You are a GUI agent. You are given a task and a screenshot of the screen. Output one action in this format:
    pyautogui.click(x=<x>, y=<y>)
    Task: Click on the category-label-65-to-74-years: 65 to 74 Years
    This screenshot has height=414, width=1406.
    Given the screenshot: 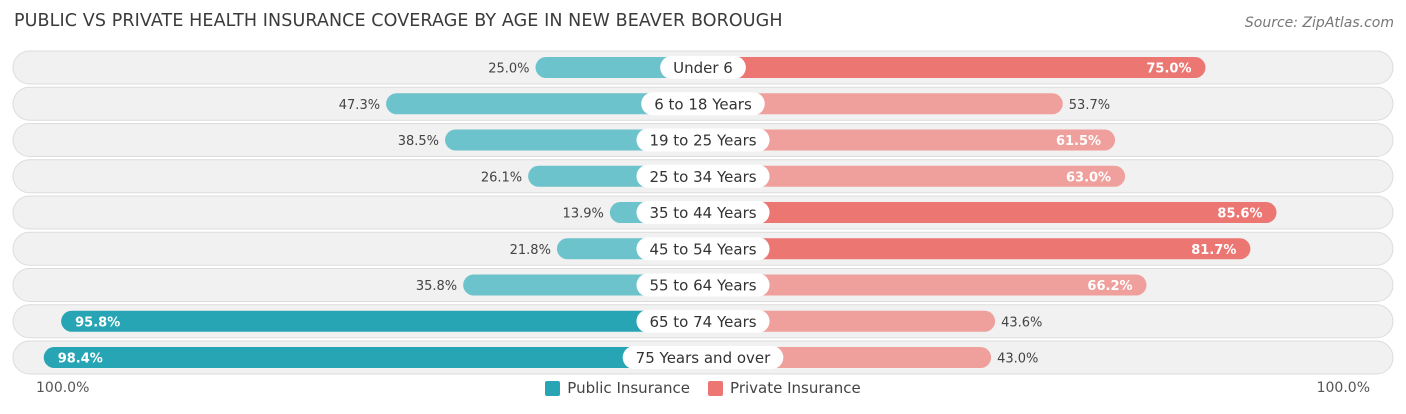 What is the action you would take?
    pyautogui.click(x=702, y=322)
    